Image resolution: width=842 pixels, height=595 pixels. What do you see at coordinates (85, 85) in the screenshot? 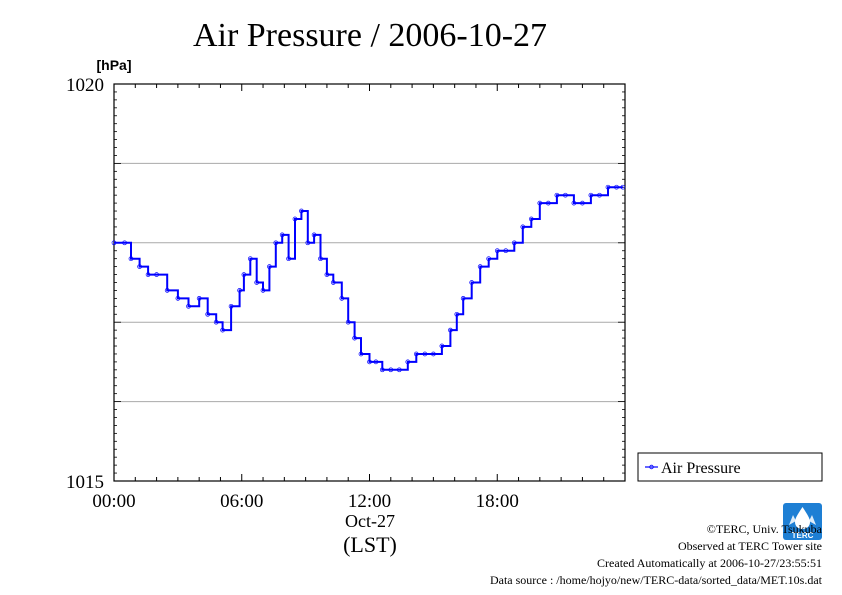
I see `y-tick-label-max: 1020` at bounding box center [85, 85].